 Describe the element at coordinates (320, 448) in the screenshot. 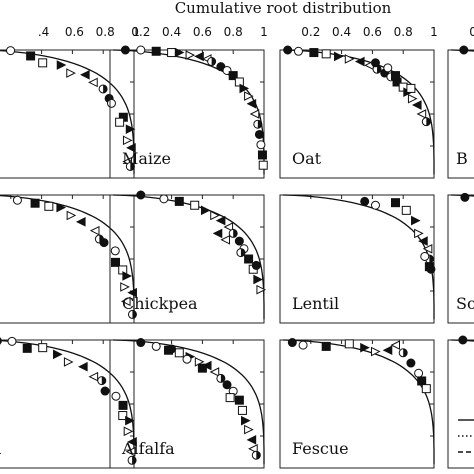

I see `panel-label: Fescue` at that location.